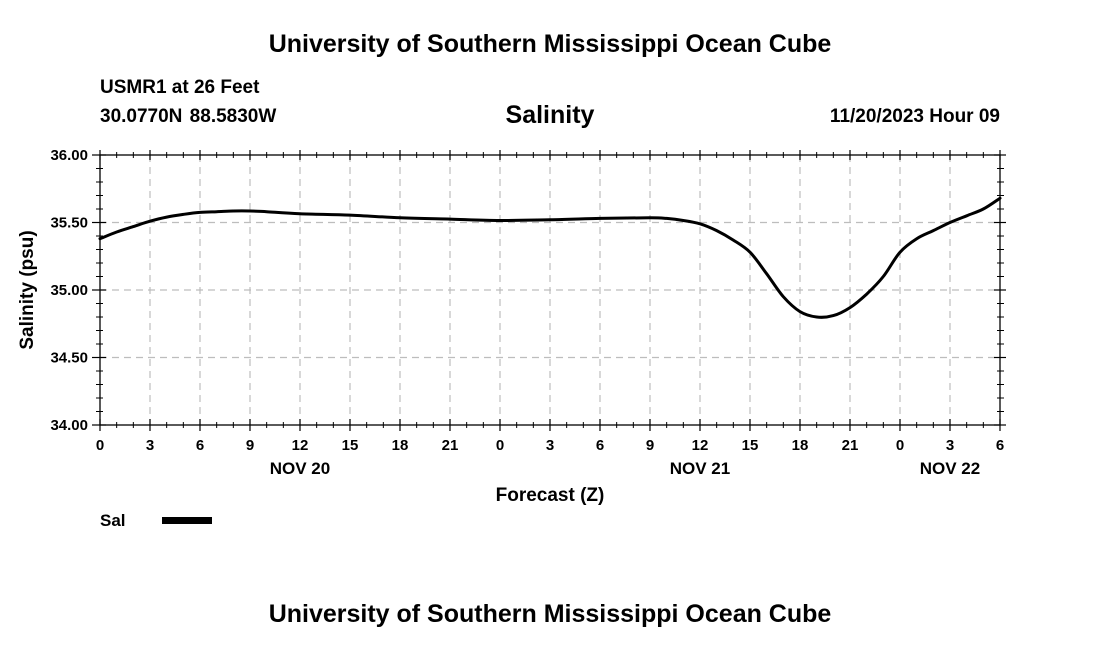  I want to click on y-tick-label: 34.00, so click(69, 425).